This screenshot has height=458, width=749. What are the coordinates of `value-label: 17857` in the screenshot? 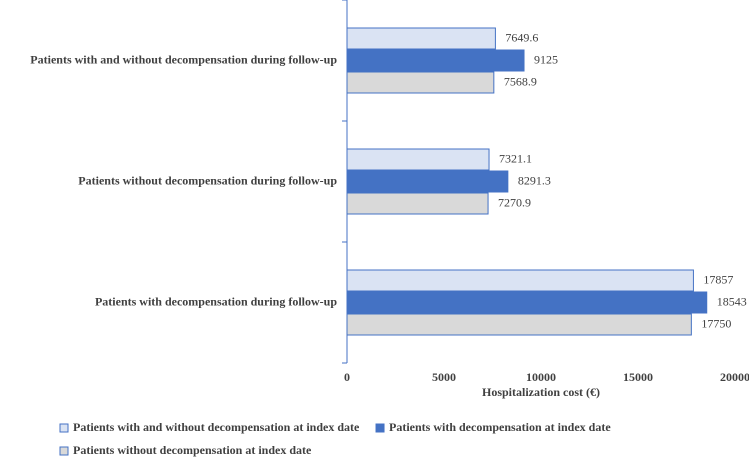 It's located at (718, 279).